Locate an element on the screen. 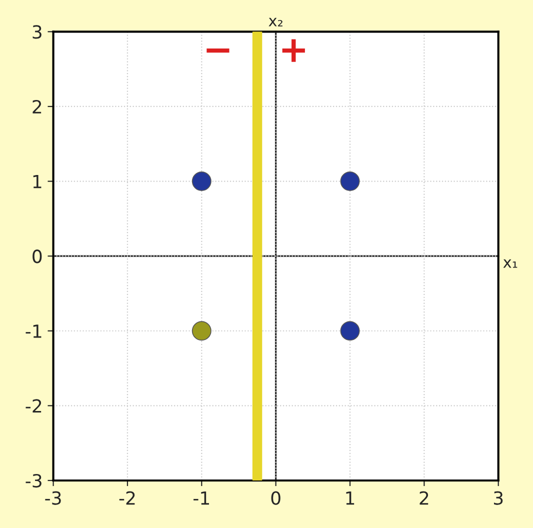  y-tick-label: 0 is located at coordinates (37, 257).